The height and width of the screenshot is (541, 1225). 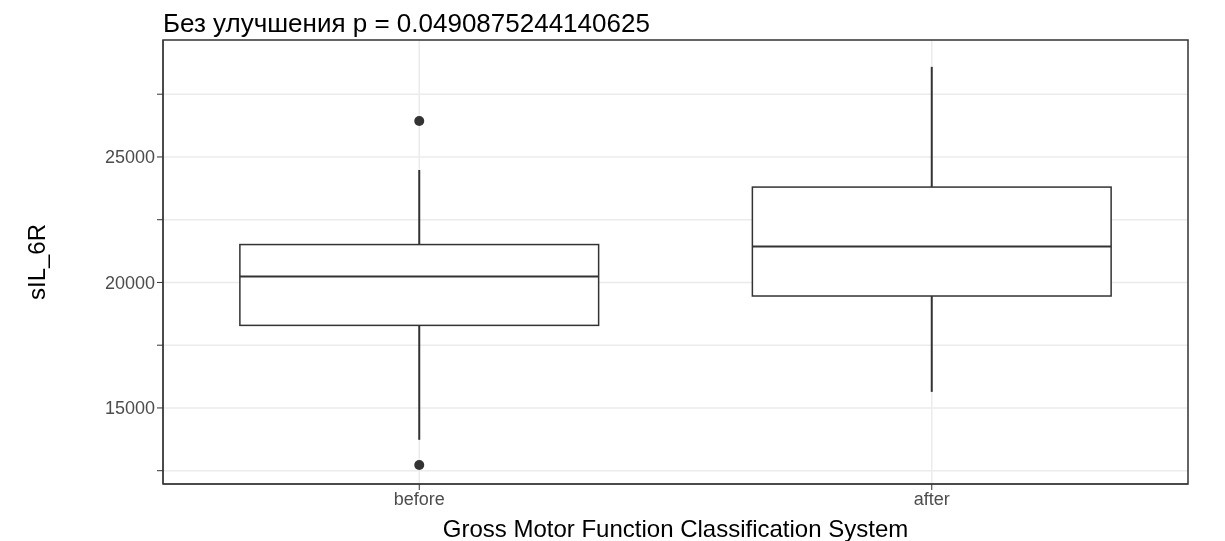 I want to click on y-axis-title: sIL_6R, so click(x=36, y=262).